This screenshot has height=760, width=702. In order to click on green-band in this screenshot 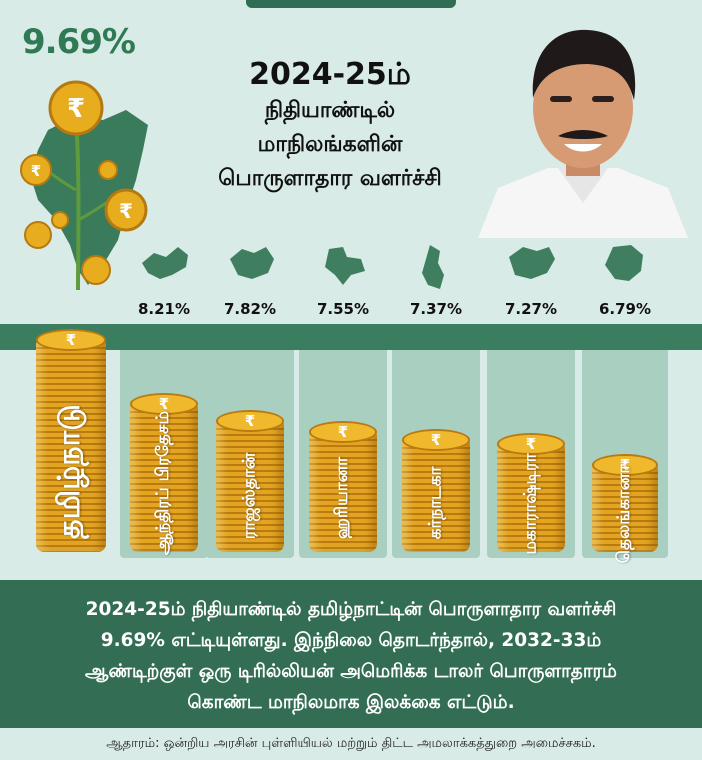, I will do `click(351, 337)`.